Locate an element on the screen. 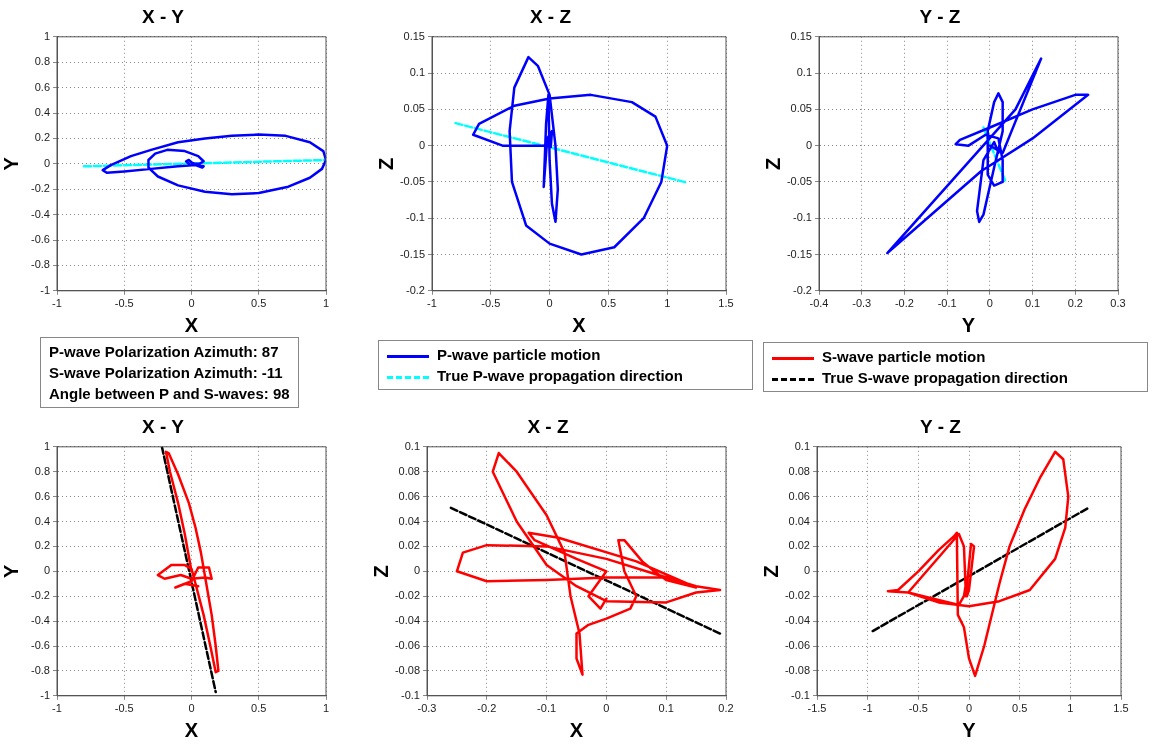  y-tick-label: 0.06 is located at coordinates (409, 495).